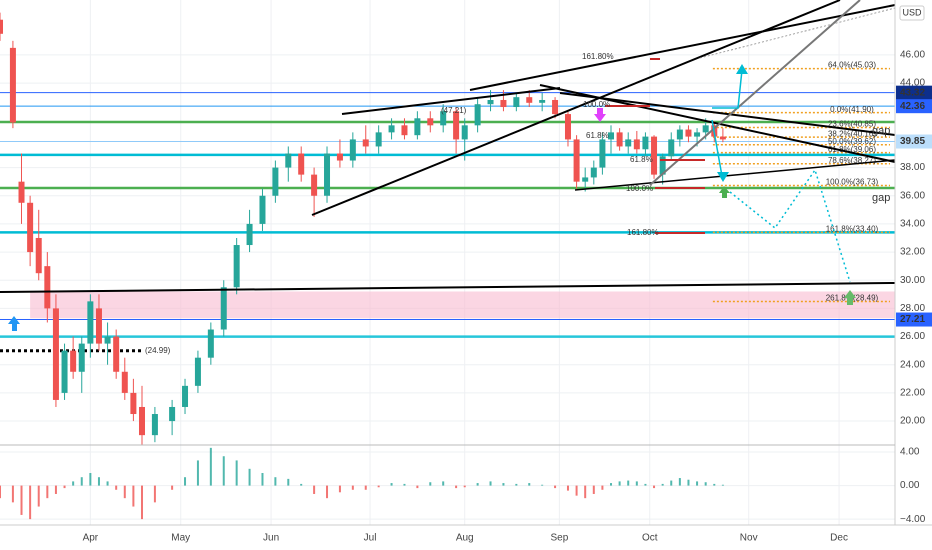 This screenshot has width=932, height=550. I want to click on y-tick-label: 36.00, so click(912, 195).